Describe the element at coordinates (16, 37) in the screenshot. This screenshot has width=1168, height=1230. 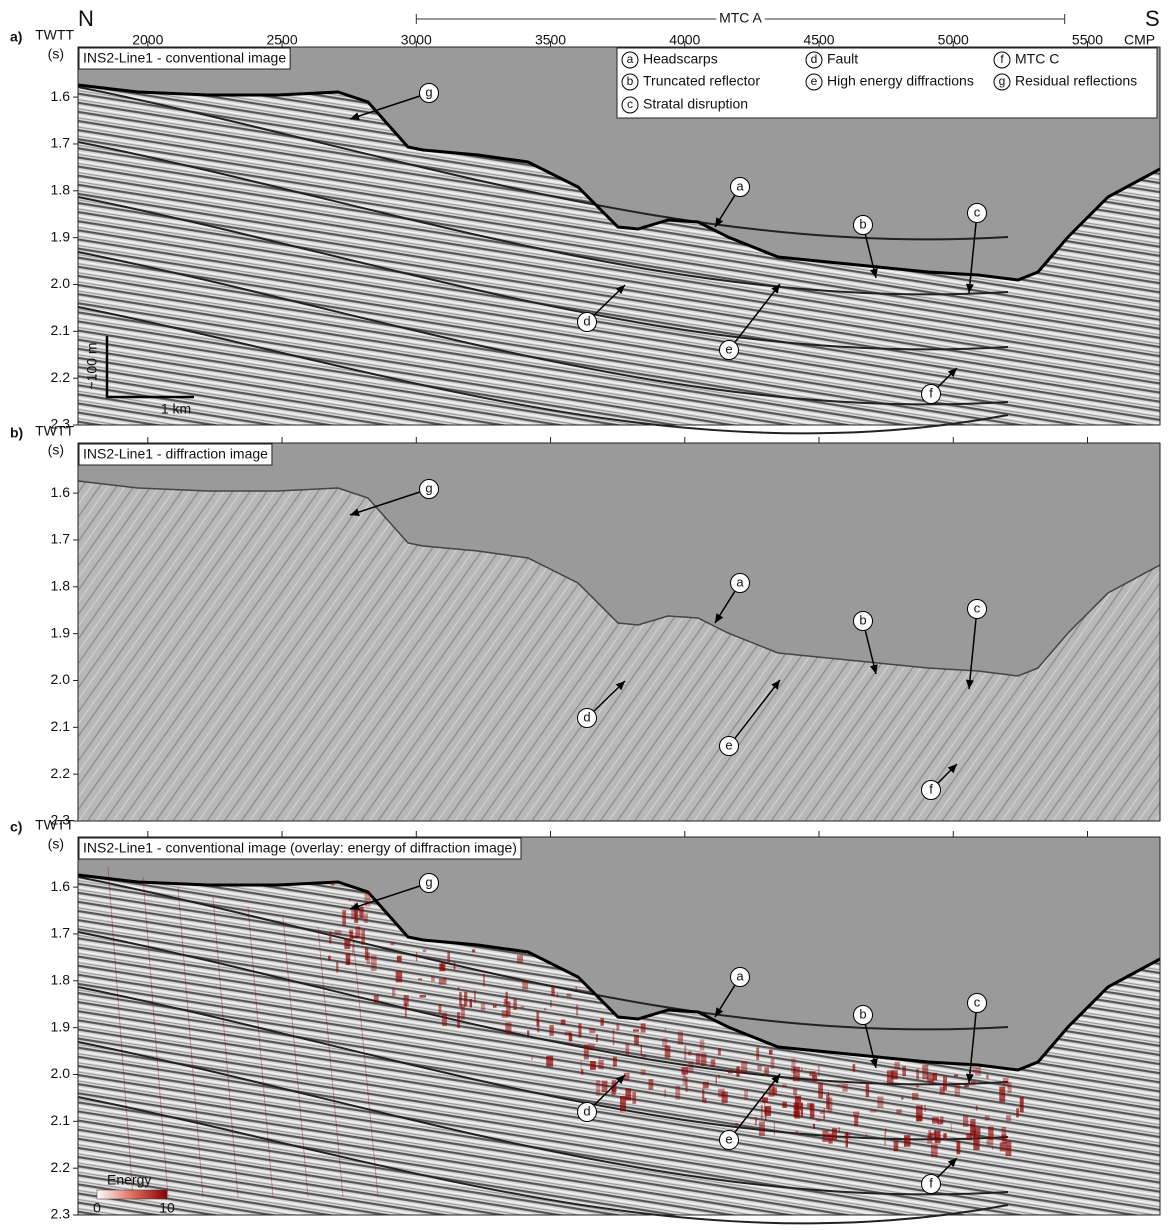
I see `panel-tag: a)` at that location.